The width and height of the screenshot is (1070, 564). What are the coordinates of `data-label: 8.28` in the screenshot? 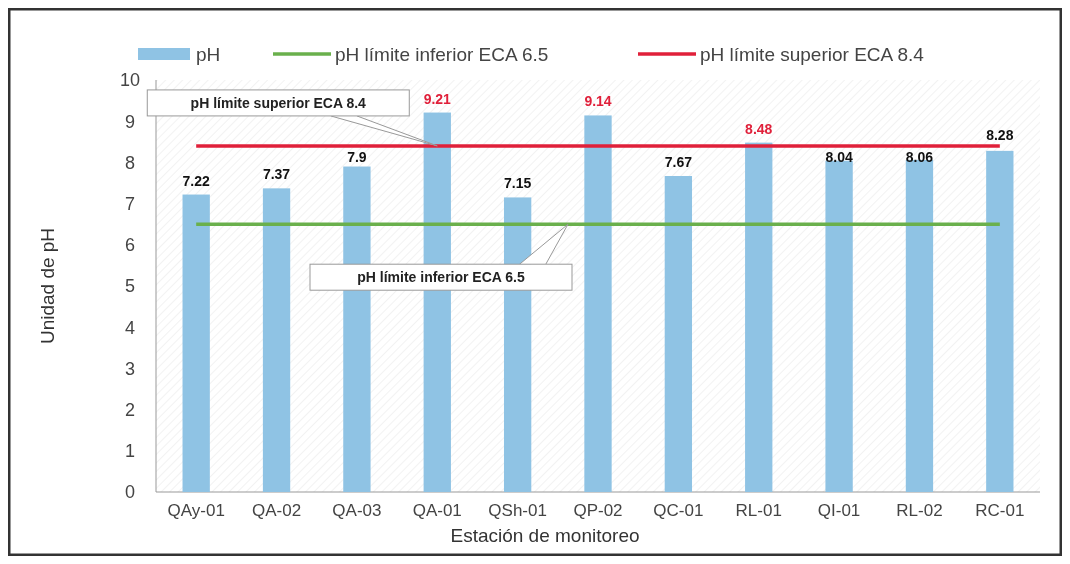 It's located at (1000, 134).